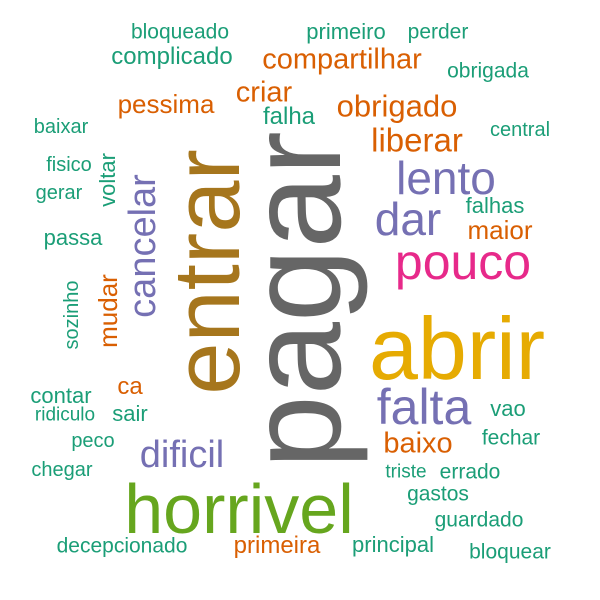 This screenshot has width=600, height=600. I want to click on word-dar: dar, so click(408, 219).